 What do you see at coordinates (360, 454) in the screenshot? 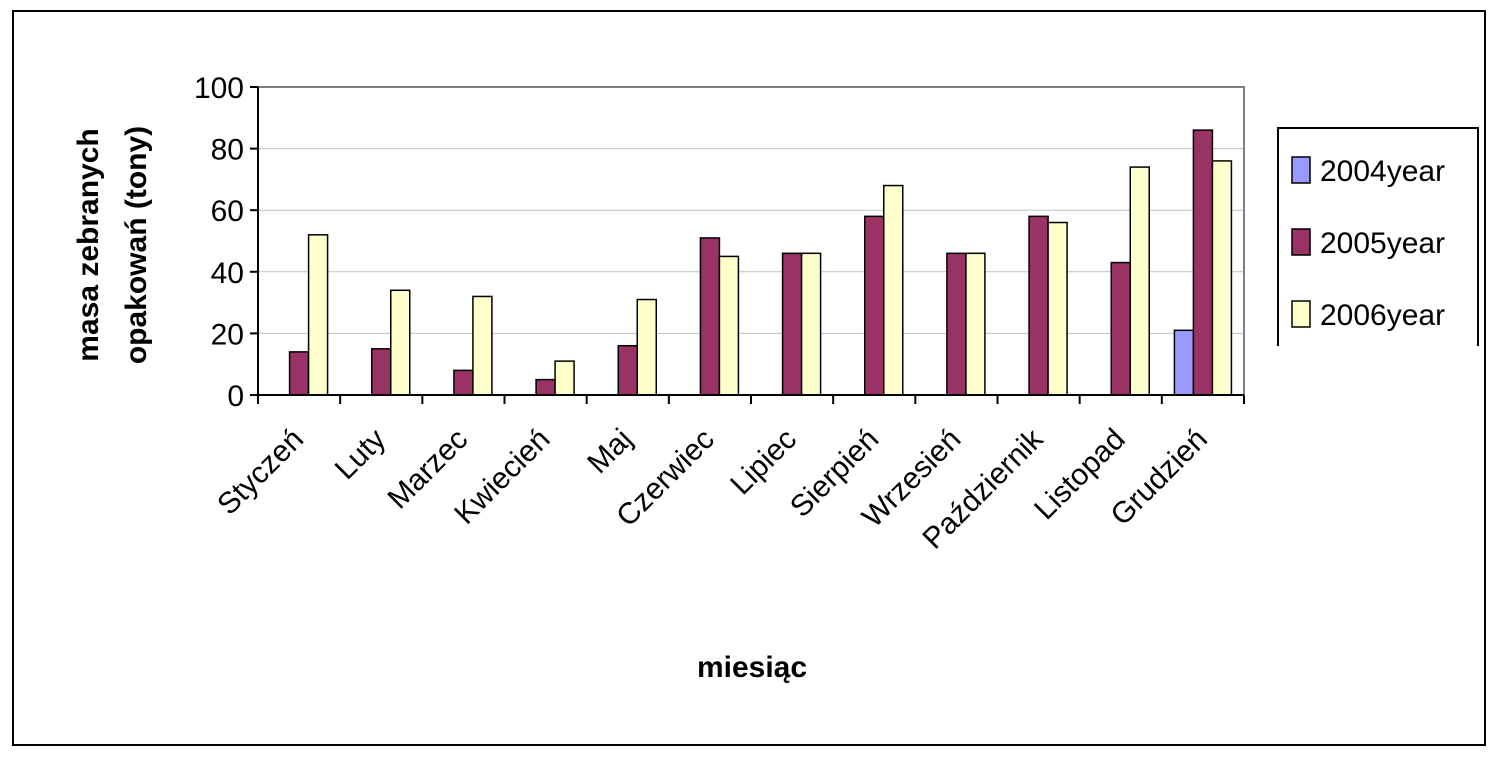
I see `x-category-label: Luty` at bounding box center [360, 454].